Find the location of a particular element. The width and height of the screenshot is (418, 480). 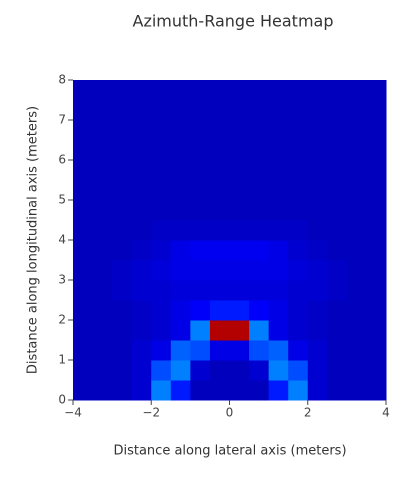

chart-title: Azimuth-Range Heatmap is located at coordinates (233, 21).